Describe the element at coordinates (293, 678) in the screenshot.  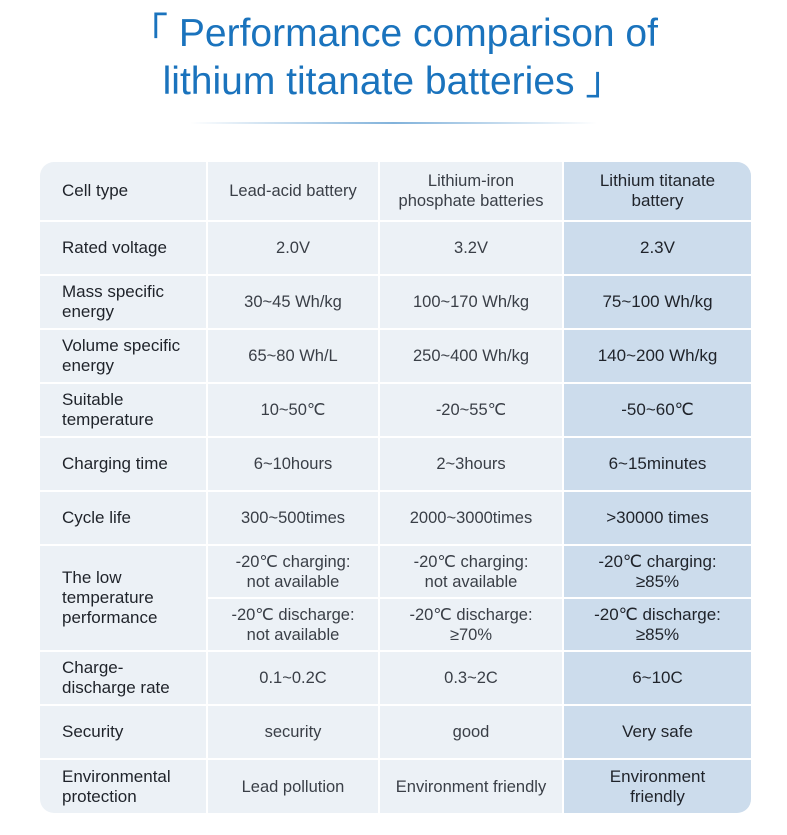
I see `cell-lead-acid: 0.1~0.2C` at that location.